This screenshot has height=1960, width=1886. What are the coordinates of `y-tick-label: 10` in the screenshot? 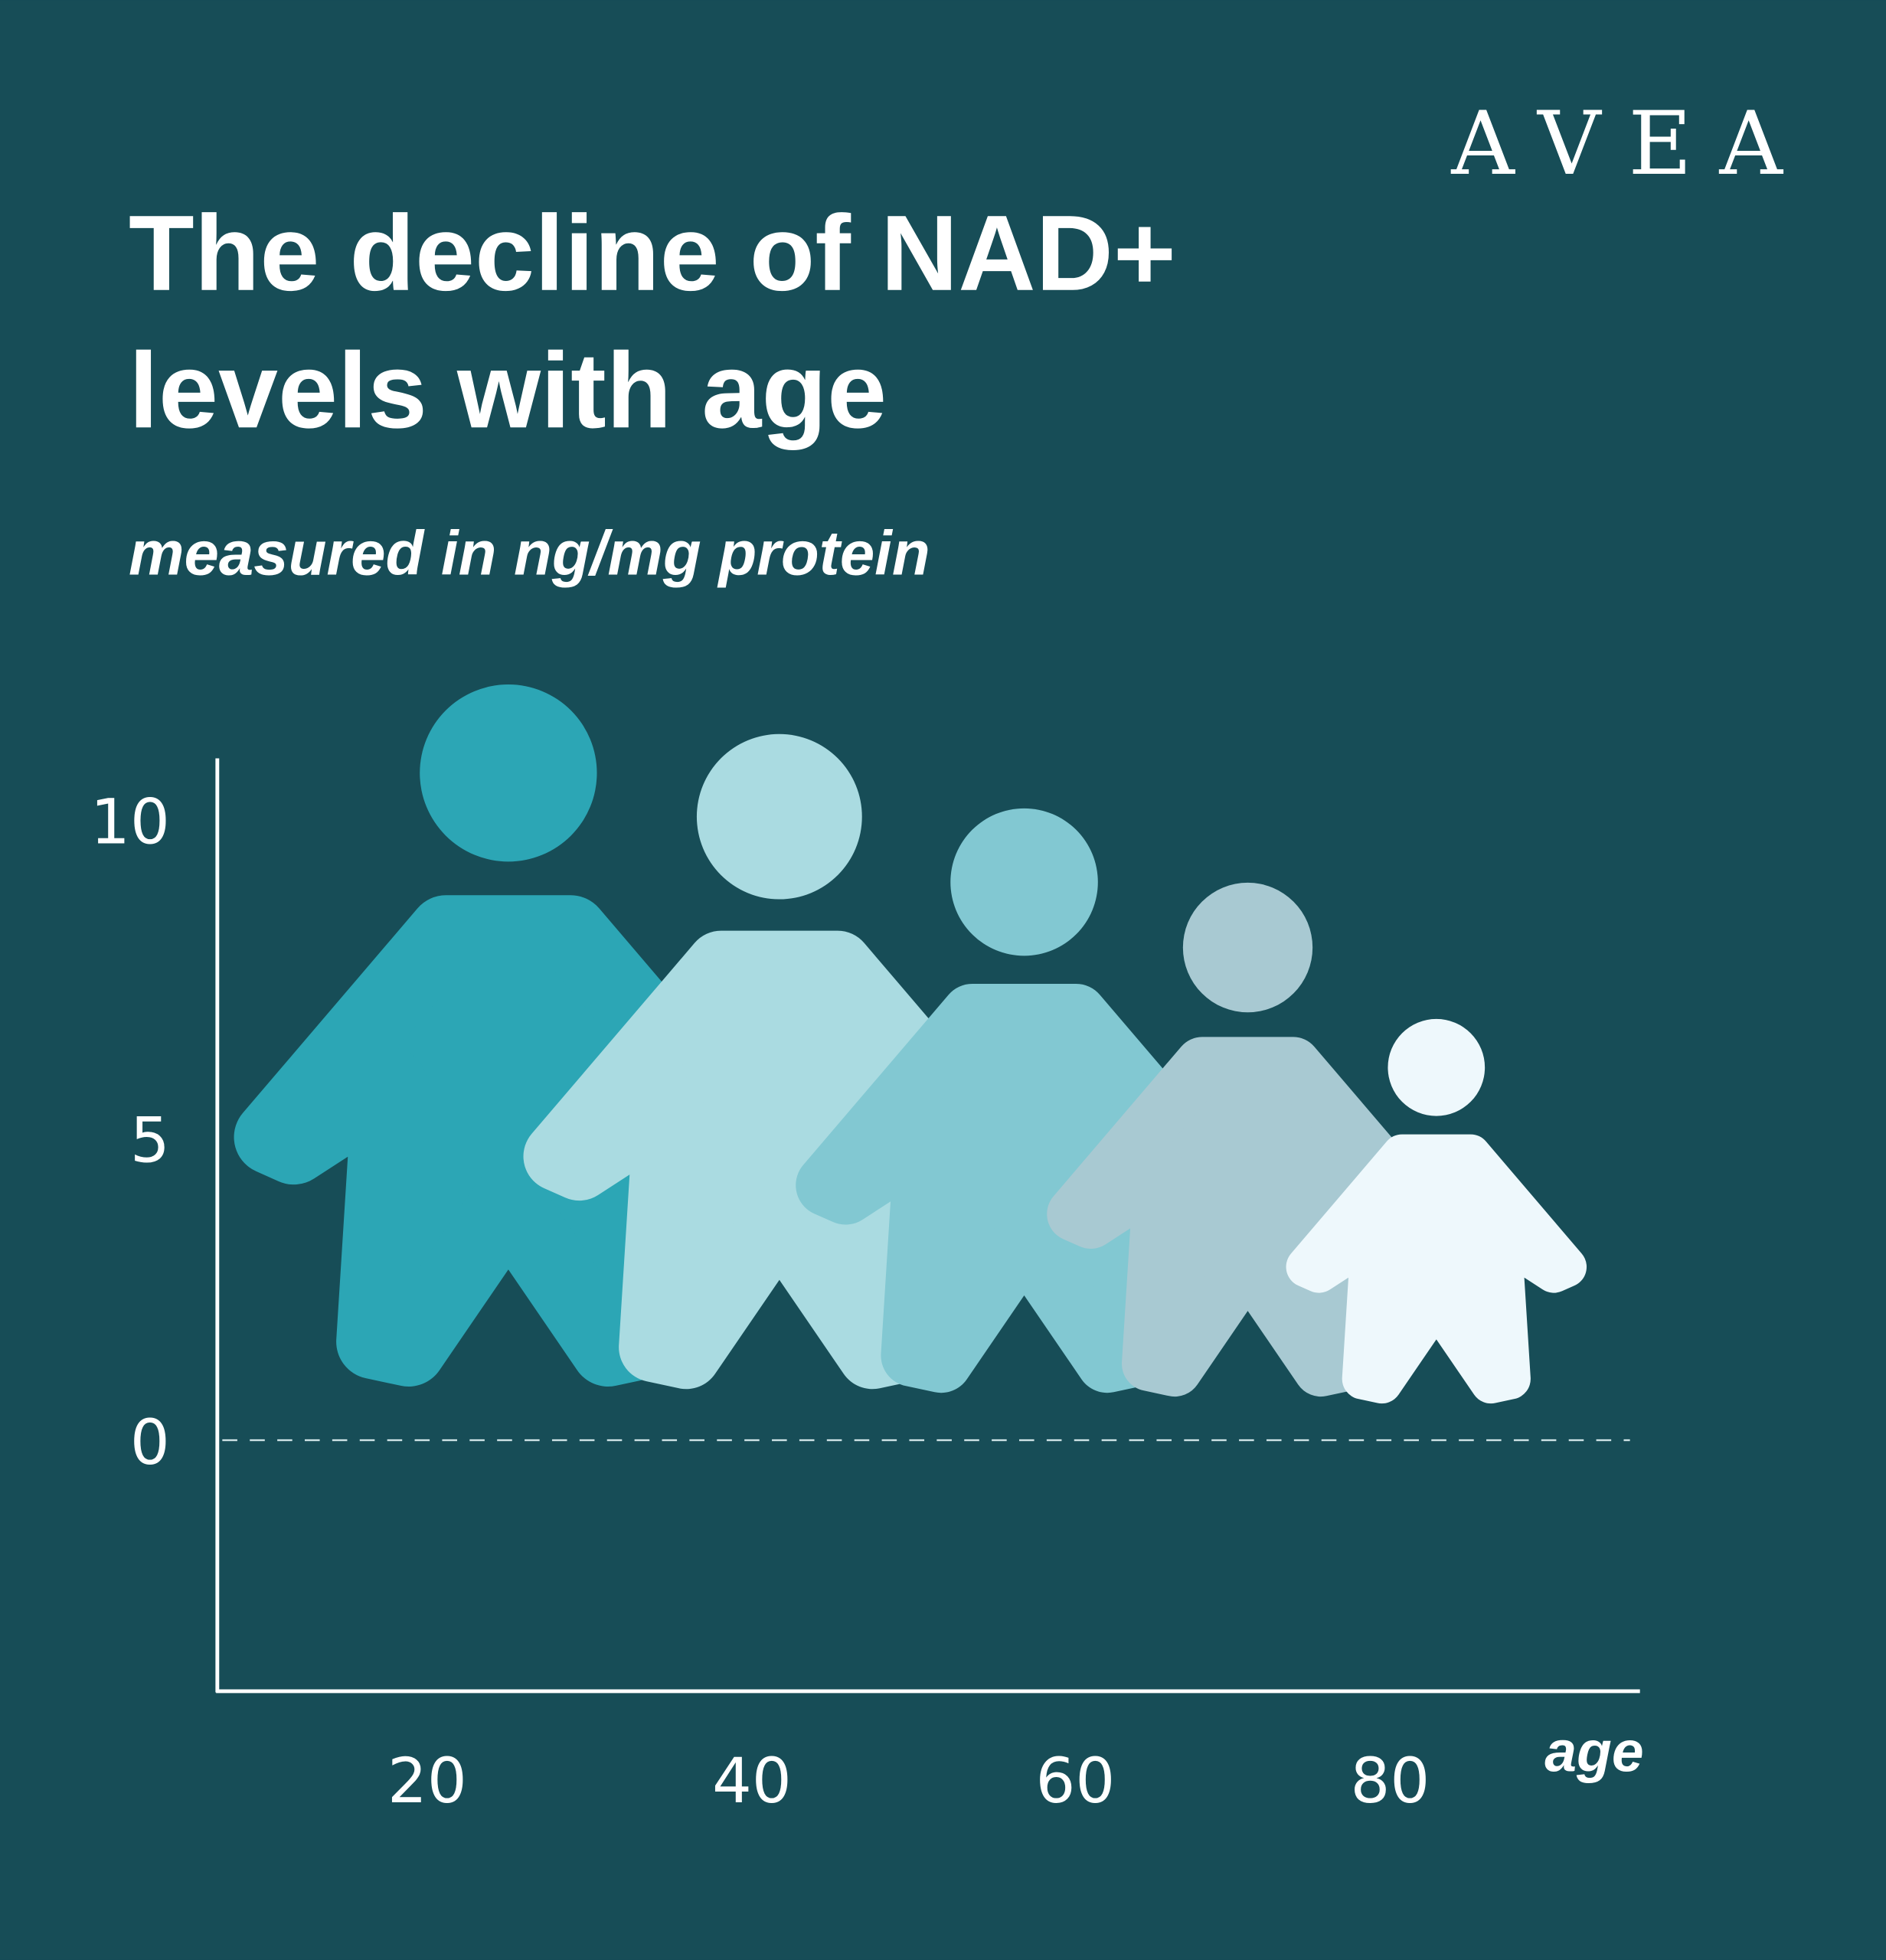 It's located at (130, 822).